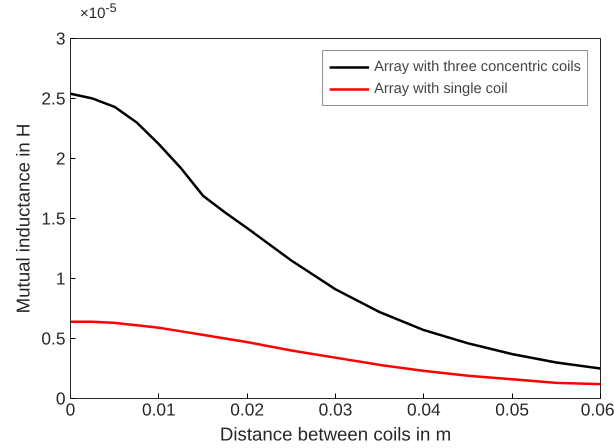 The height and width of the screenshot is (448, 614). What do you see at coordinates (159, 410) in the screenshot?
I see `x-tick-label: 0.01` at bounding box center [159, 410].